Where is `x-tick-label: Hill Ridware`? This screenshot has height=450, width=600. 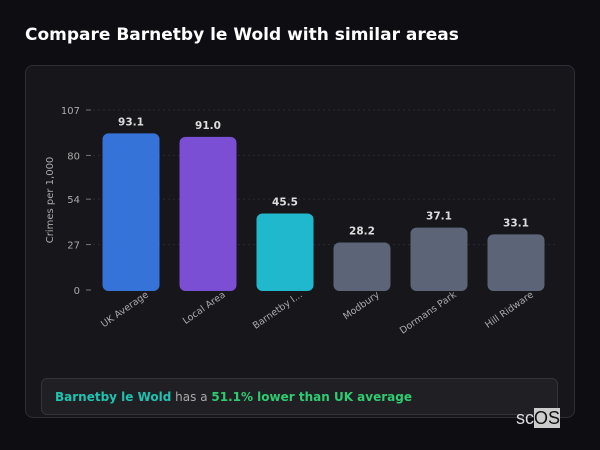
x-tick-label: Hill Ridware is located at coordinates (509, 309).